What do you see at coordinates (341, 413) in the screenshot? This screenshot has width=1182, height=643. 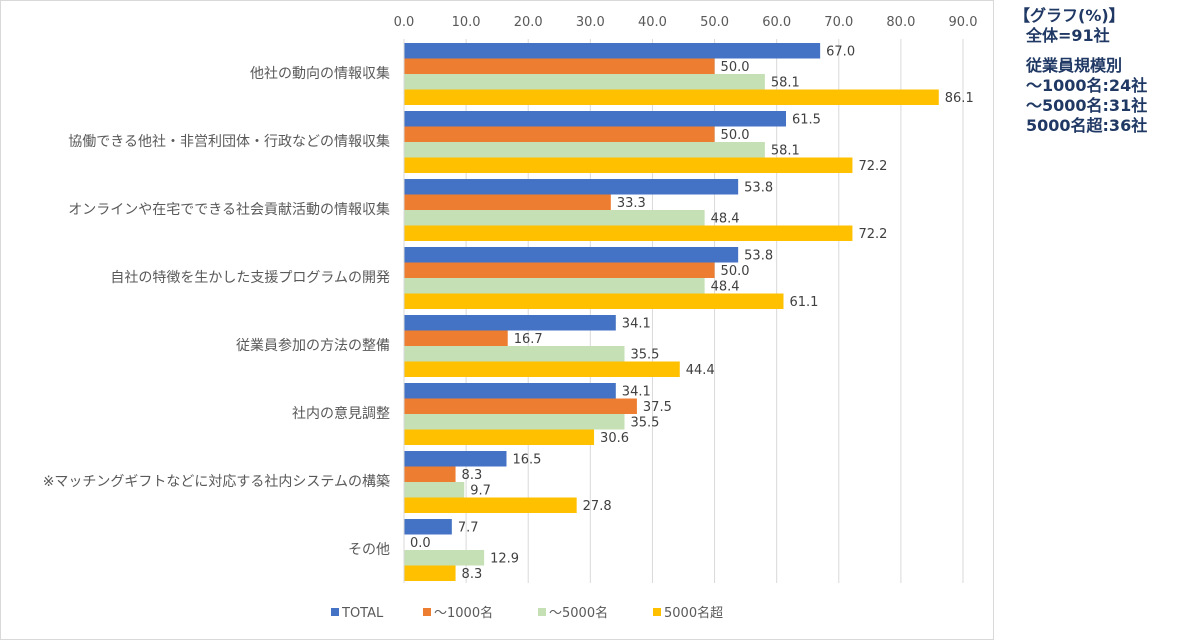 I see `category-label: 社内の意見調整` at bounding box center [341, 413].